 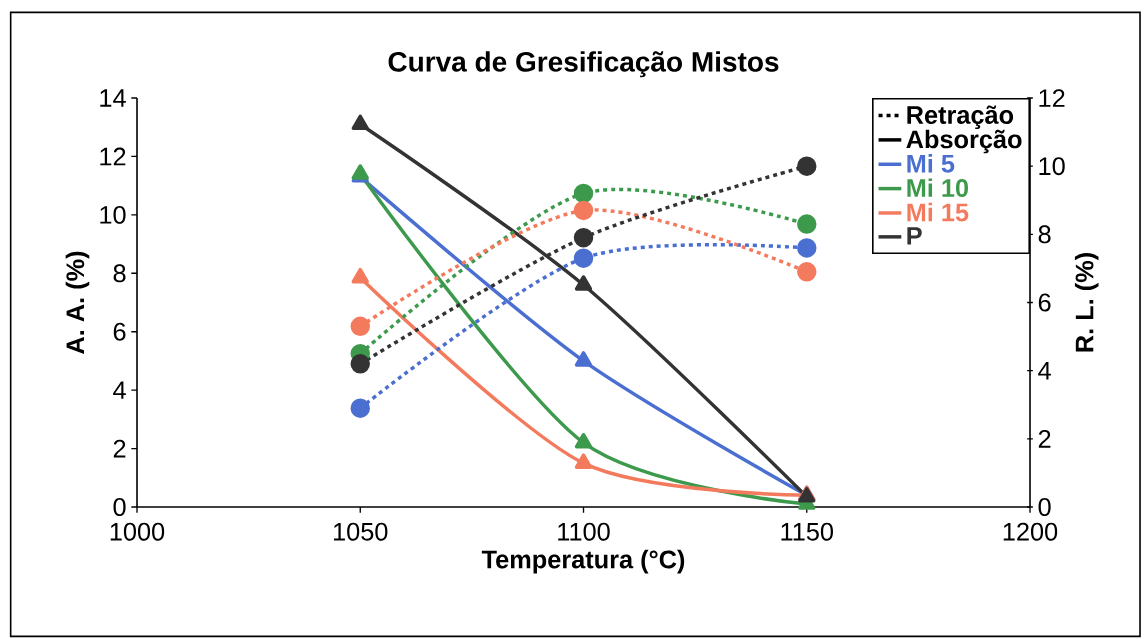 What do you see at coordinates (137, 531) in the screenshot?
I see `x-tick-label: 1000` at bounding box center [137, 531].